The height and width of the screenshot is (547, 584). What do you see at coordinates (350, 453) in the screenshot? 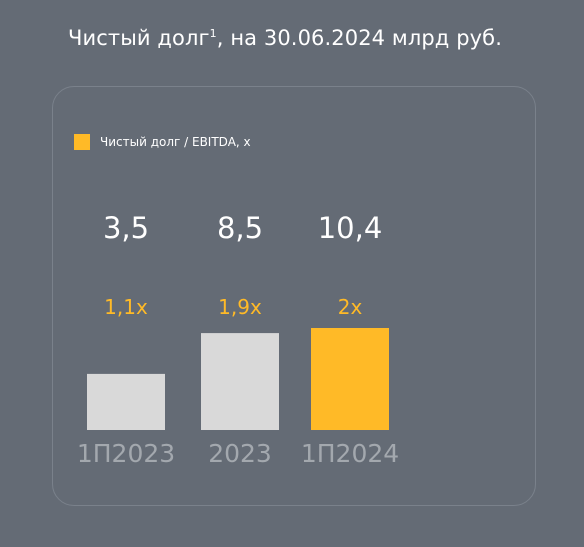
I see `category-label-3: 1П2024` at bounding box center [350, 453].